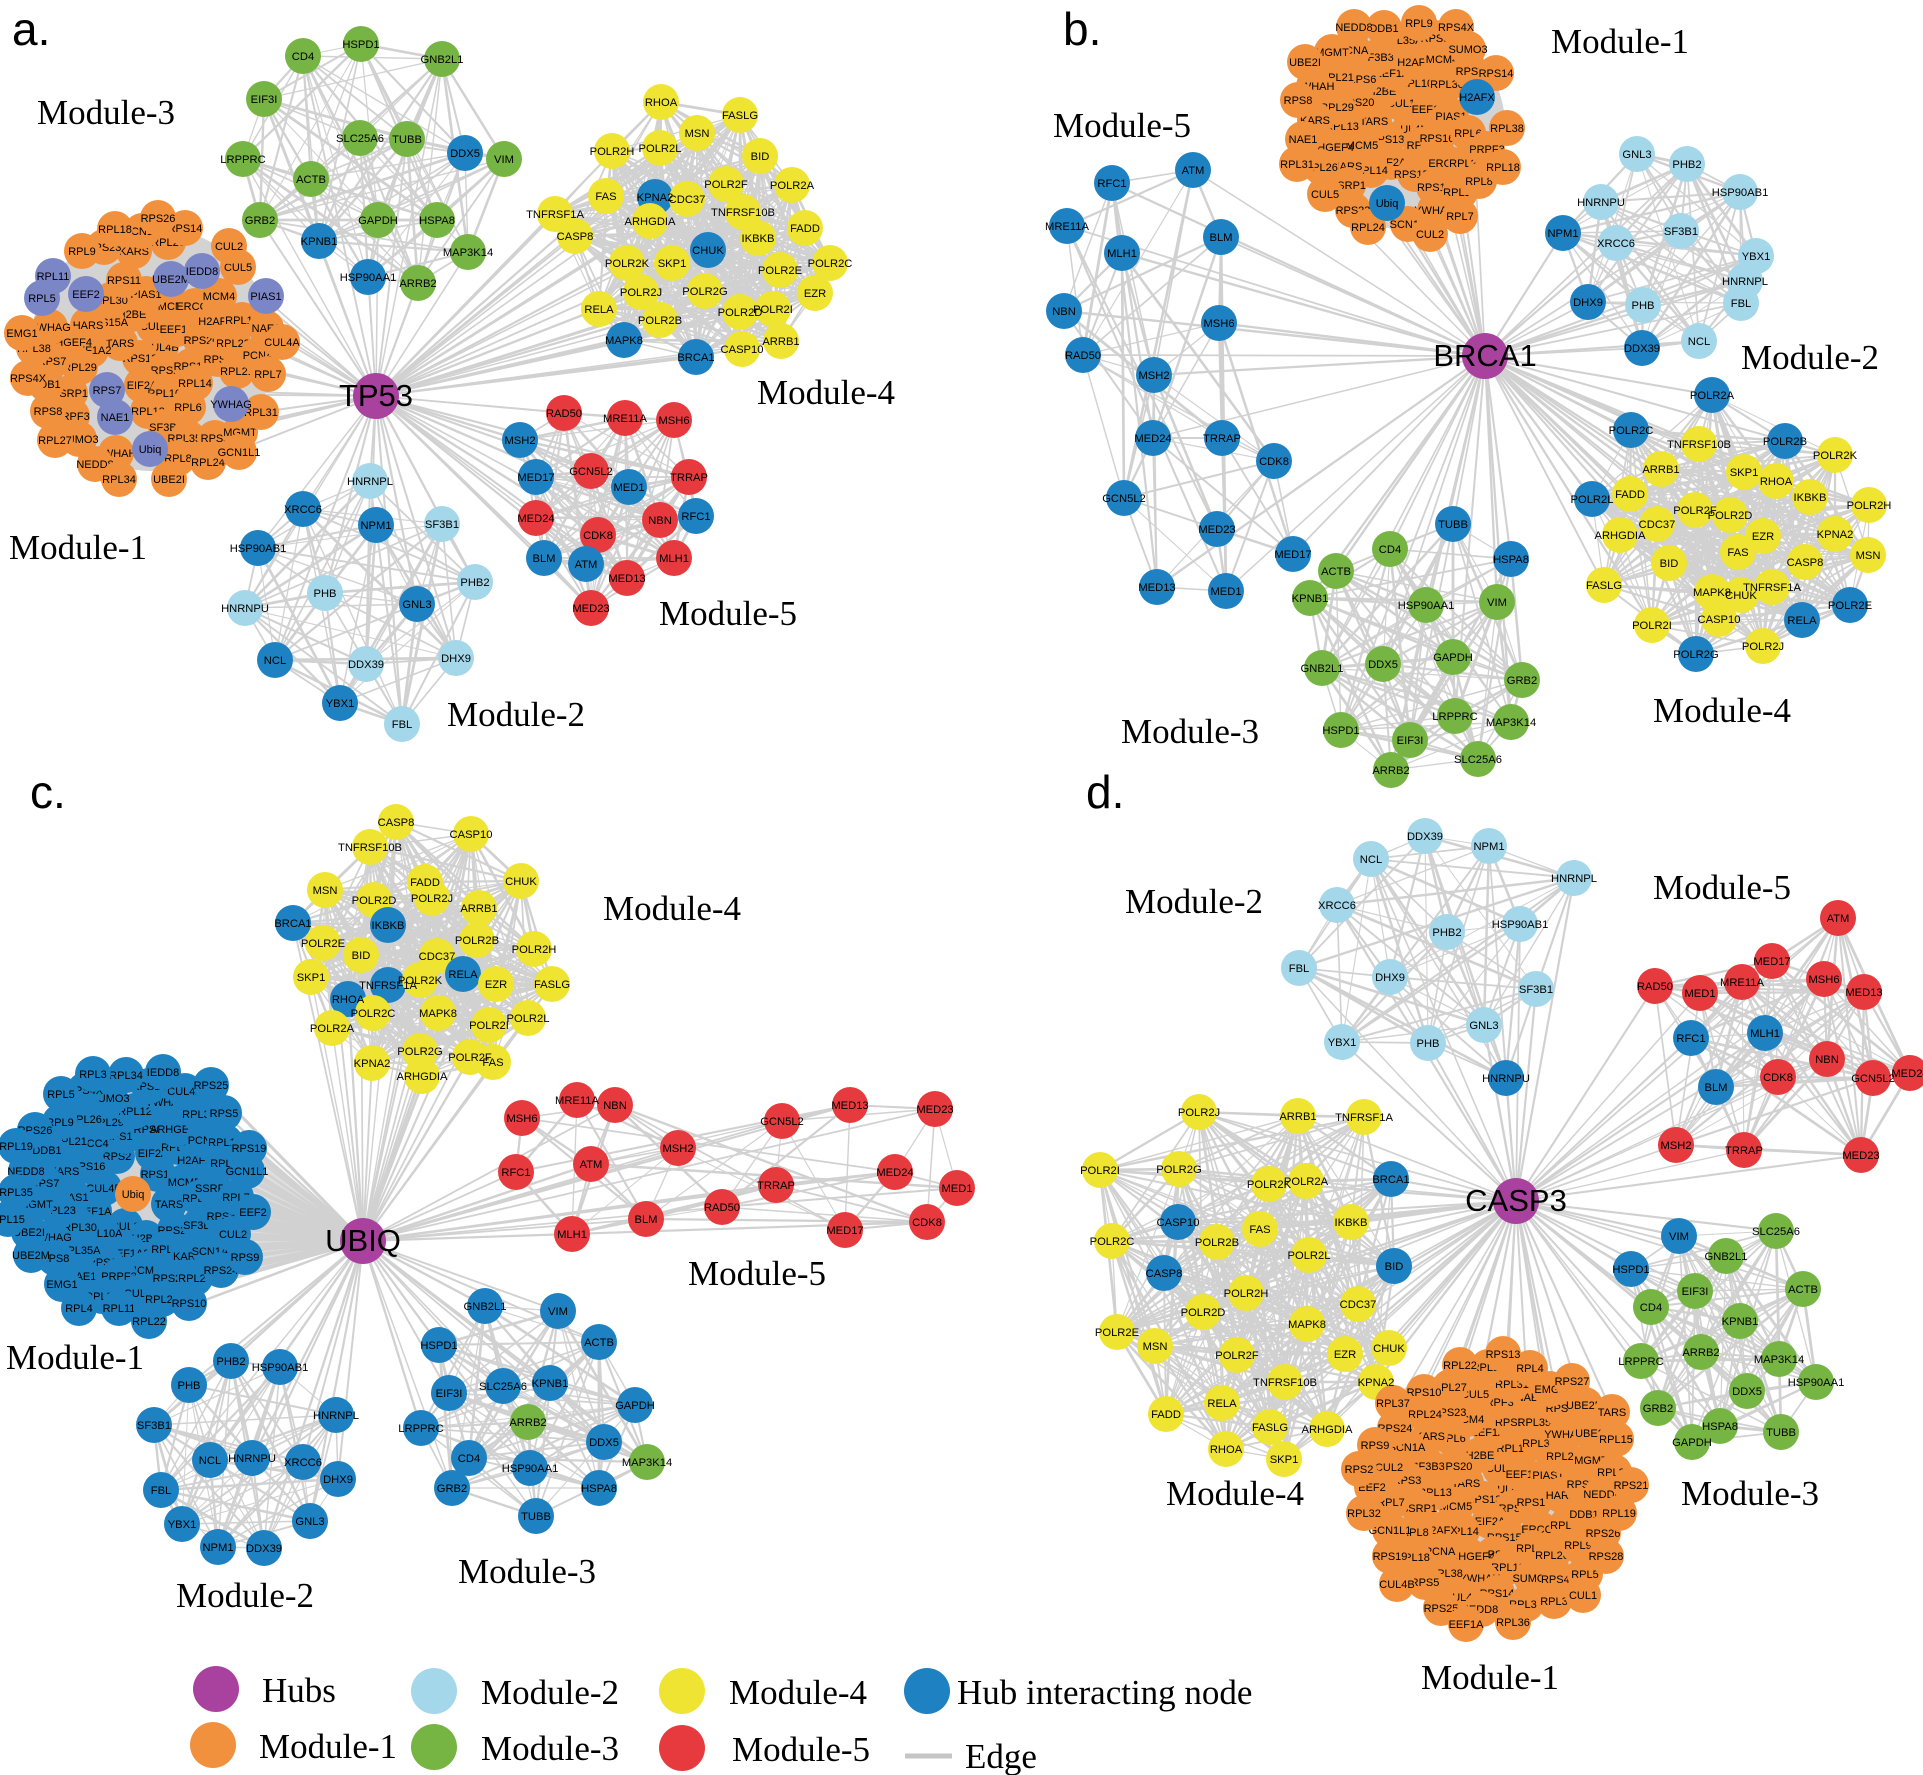  Describe the element at coordinates (311, 978) in the screenshot. I see `svg-text: SKP1` at that location.